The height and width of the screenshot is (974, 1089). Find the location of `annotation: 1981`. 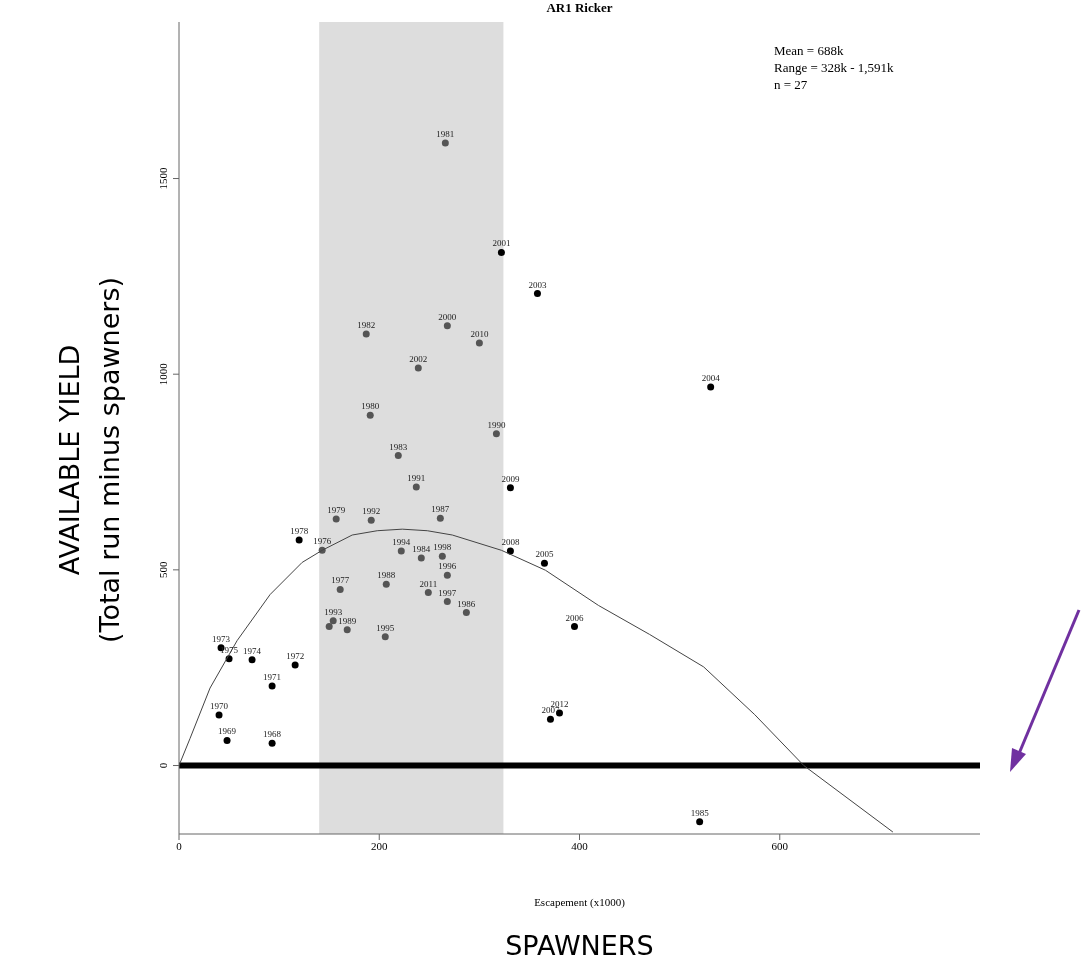

annotation: 1981 is located at coordinates (445, 133).